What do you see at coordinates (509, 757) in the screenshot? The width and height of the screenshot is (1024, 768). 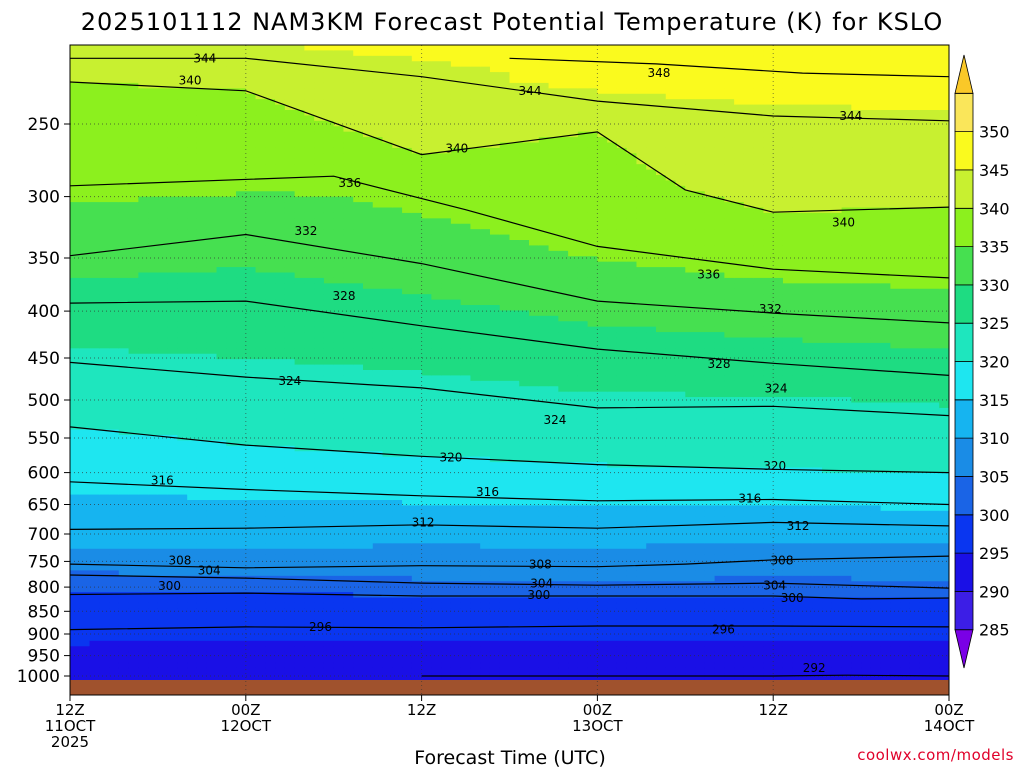 I see `x-axis-title: Forecast Time (UTC)` at bounding box center [509, 757].